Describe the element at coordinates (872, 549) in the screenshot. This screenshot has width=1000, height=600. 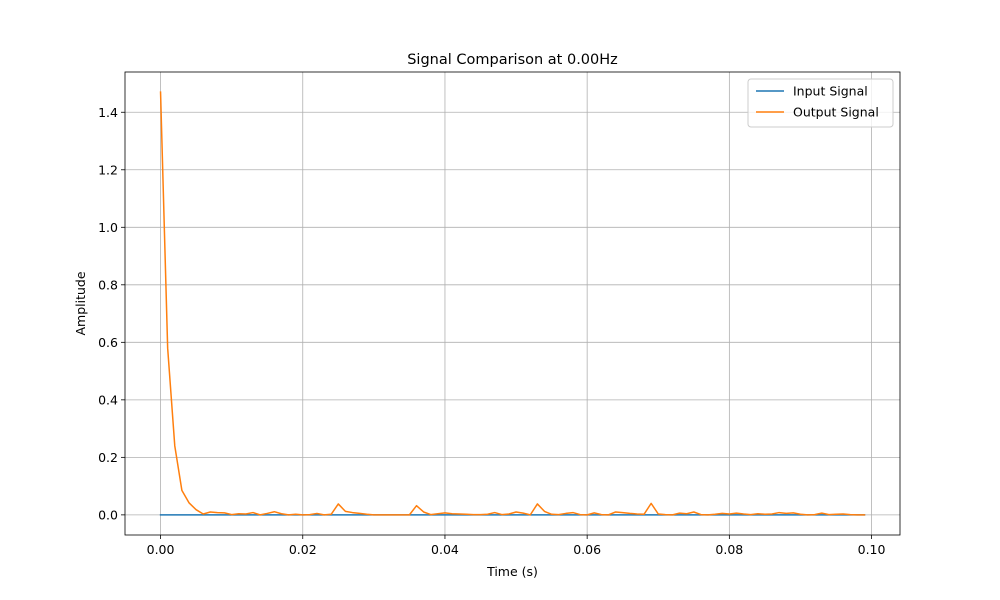
I see `x-tick-label-0-10: 0.10` at that location.